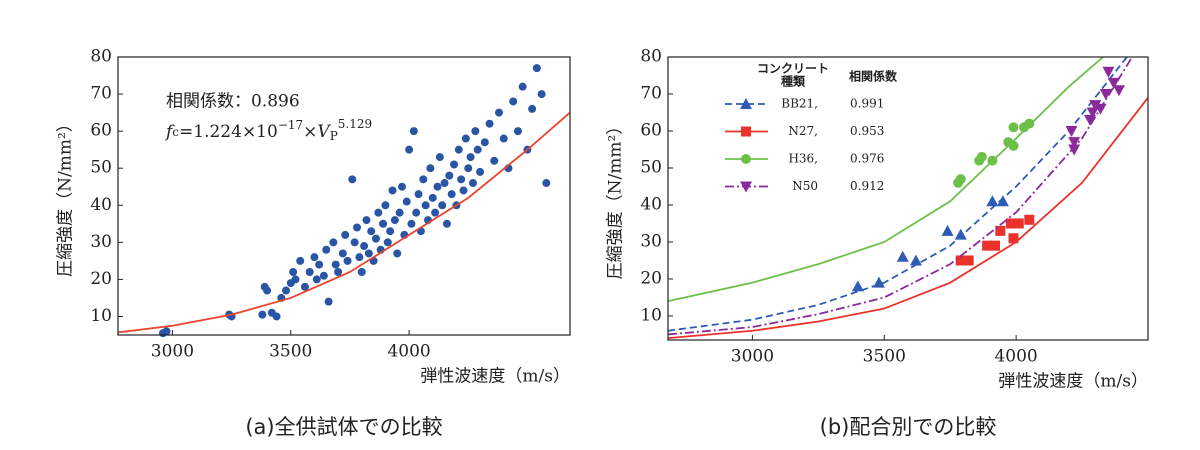 This screenshot has width=1200, height=450. Describe the element at coordinates (799, 104) in the screenshot. I see `legend-label: BB21,` at that location.